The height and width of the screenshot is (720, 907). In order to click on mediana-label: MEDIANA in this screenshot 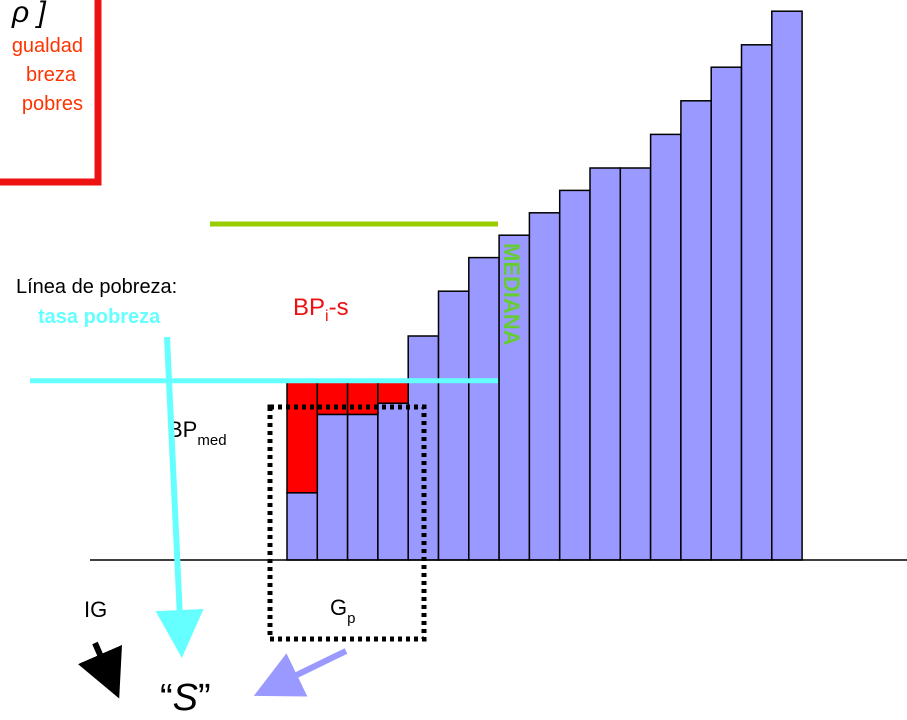, I will do `click(511, 294)`.